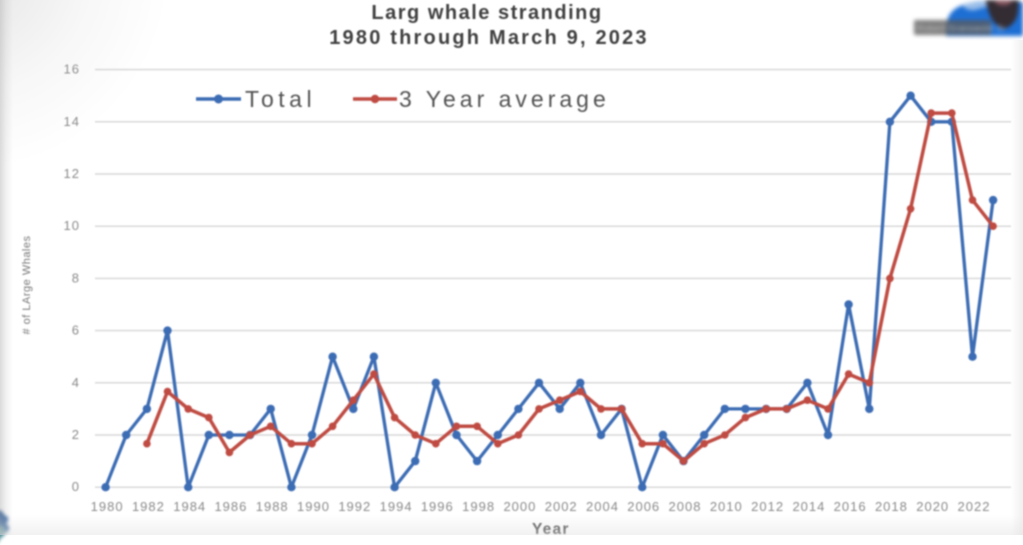  What do you see at coordinates (726, 506) in the screenshot?
I see `svg-text: 2010` at bounding box center [726, 506].